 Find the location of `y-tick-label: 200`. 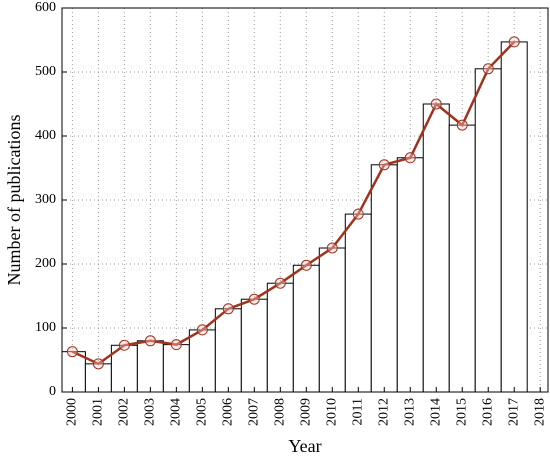

y-tick-label: 200 is located at coordinates (45, 263).